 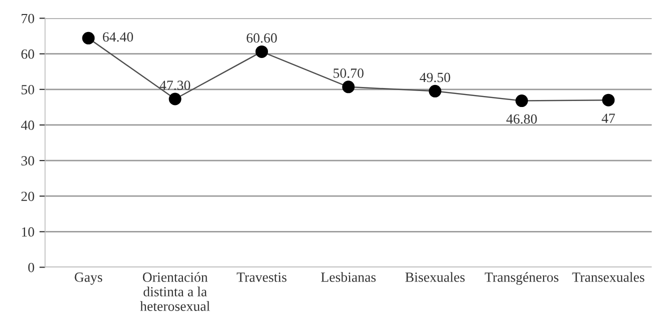 I want to click on data-label: 50.70, so click(x=349, y=73).